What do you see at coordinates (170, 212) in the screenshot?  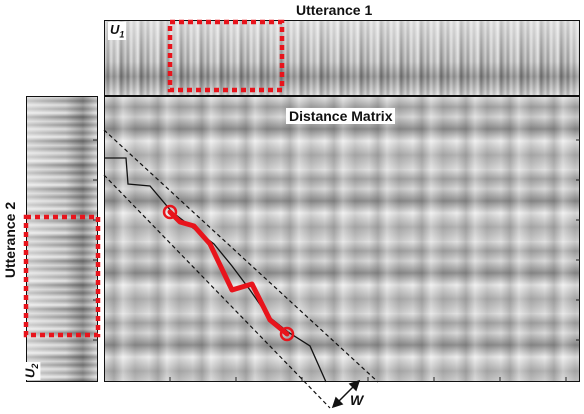 I see `segment-start-marker` at bounding box center [170, 212].